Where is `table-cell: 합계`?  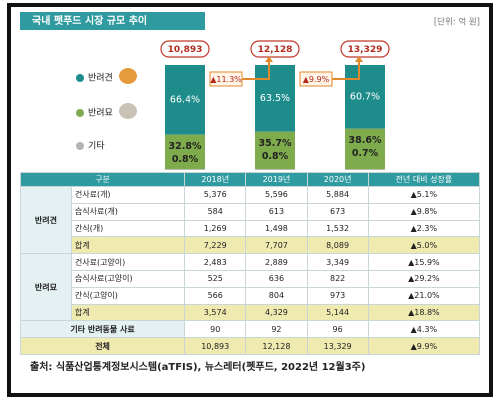 table-cell: 합계 is located at coordinates (128, 312).